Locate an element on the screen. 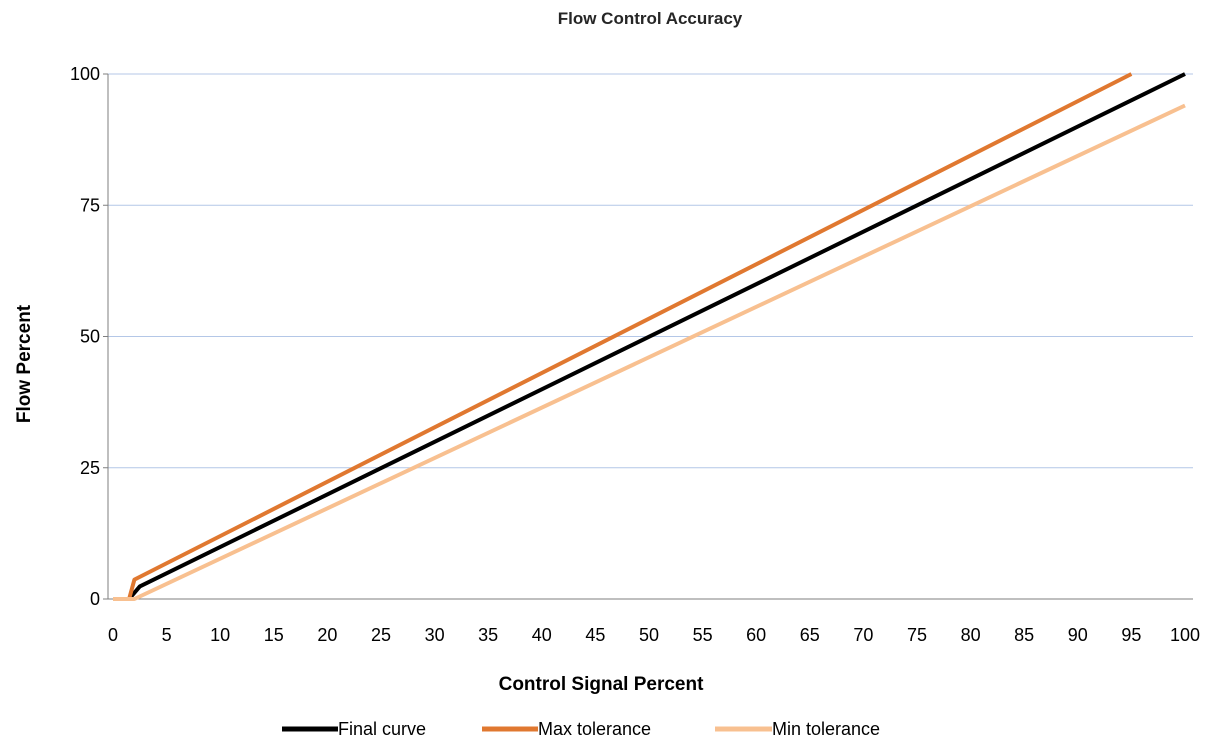 The image size is (1215, 745). x-tick-label-7: 35 is located at coordinates (488, 635).